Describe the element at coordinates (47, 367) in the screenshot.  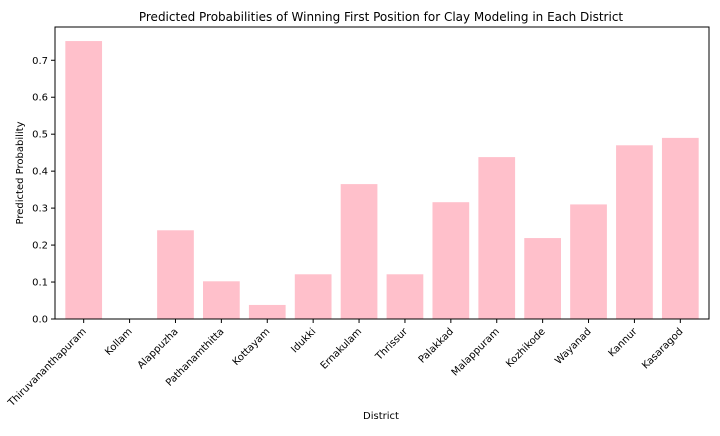
I see `x-tick-label: Thiruvananthapuram` at that location.